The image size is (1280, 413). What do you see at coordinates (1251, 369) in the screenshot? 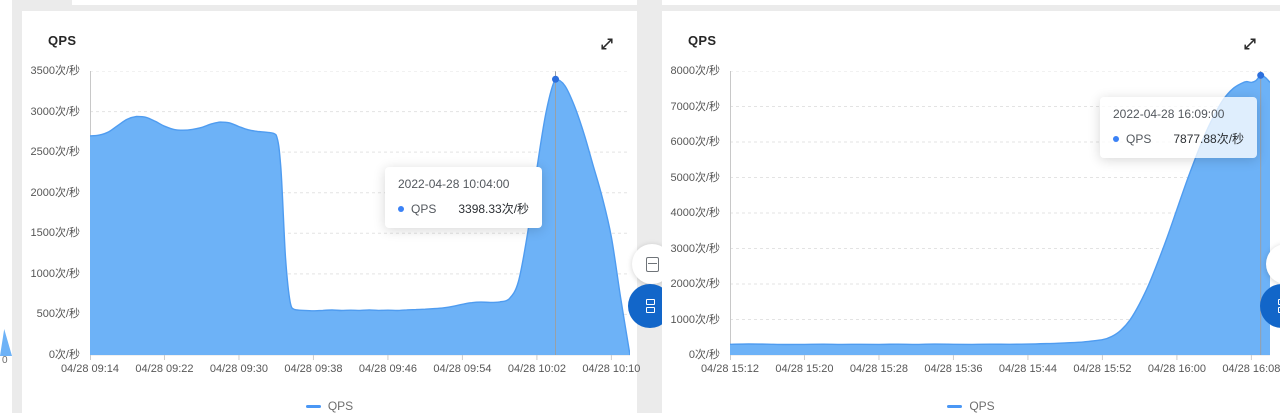
I see `x-tick-label: 04/28 16:08` at bounding box center [1251, 369].